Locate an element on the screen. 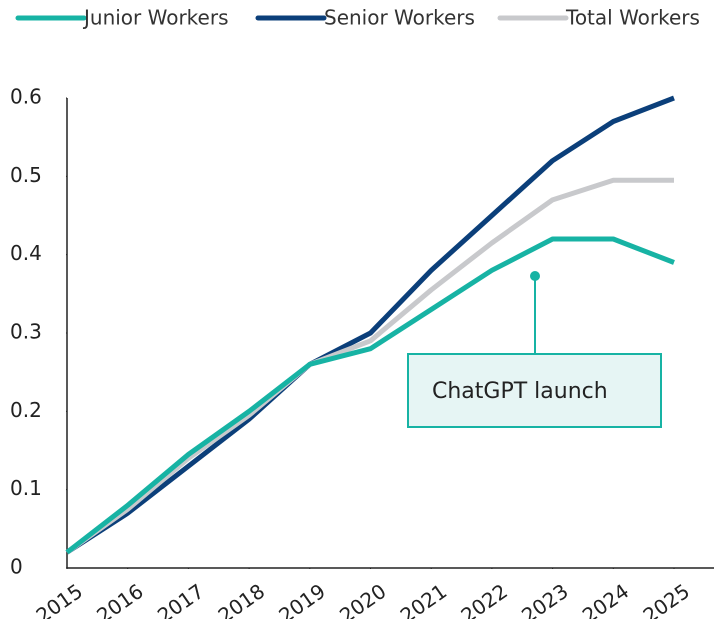 The image size is (716, 619). x-tick-label: 2021 is located at coordinates (423, 599).